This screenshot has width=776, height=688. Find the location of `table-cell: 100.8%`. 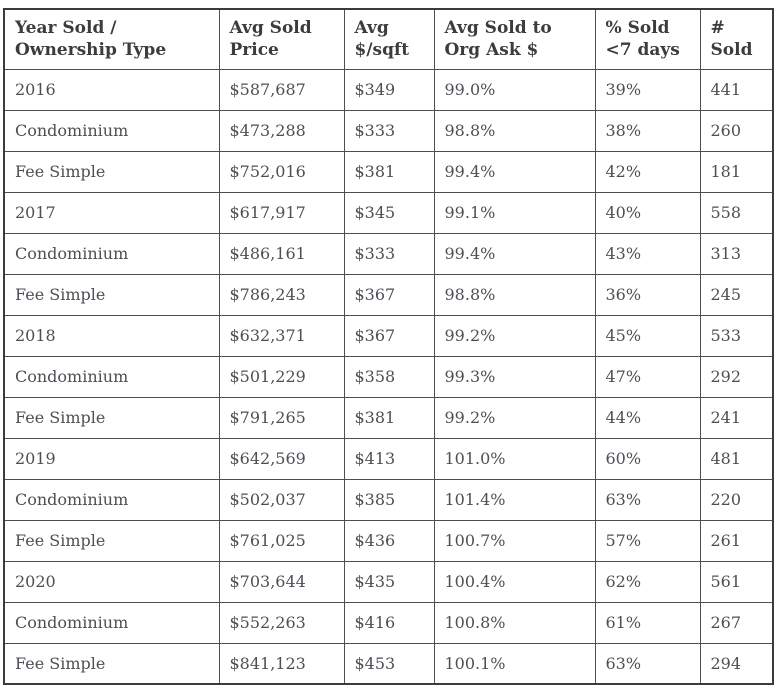

table-cell: 100.8% is located at coordinates (514, 622).